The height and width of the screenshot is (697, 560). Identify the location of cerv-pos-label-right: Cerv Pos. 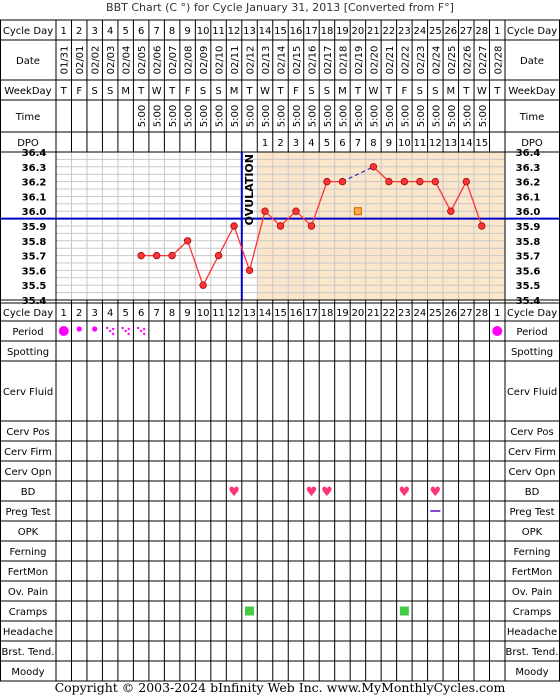
(531, 432).